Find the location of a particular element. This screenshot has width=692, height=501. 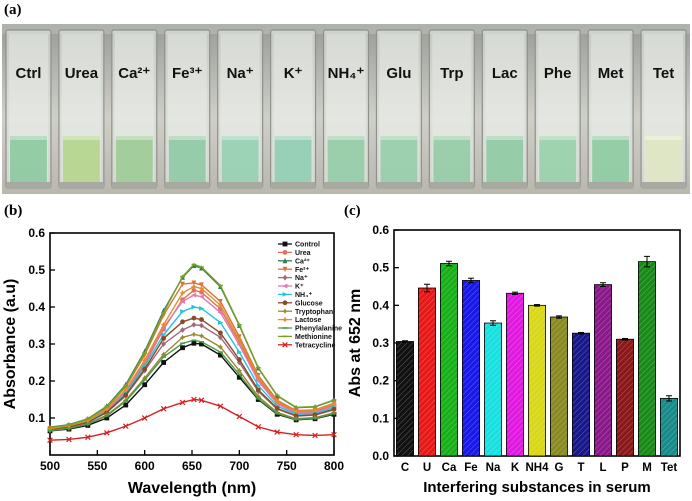

vial-label: Ctrl is located at coordinates (29, 73).